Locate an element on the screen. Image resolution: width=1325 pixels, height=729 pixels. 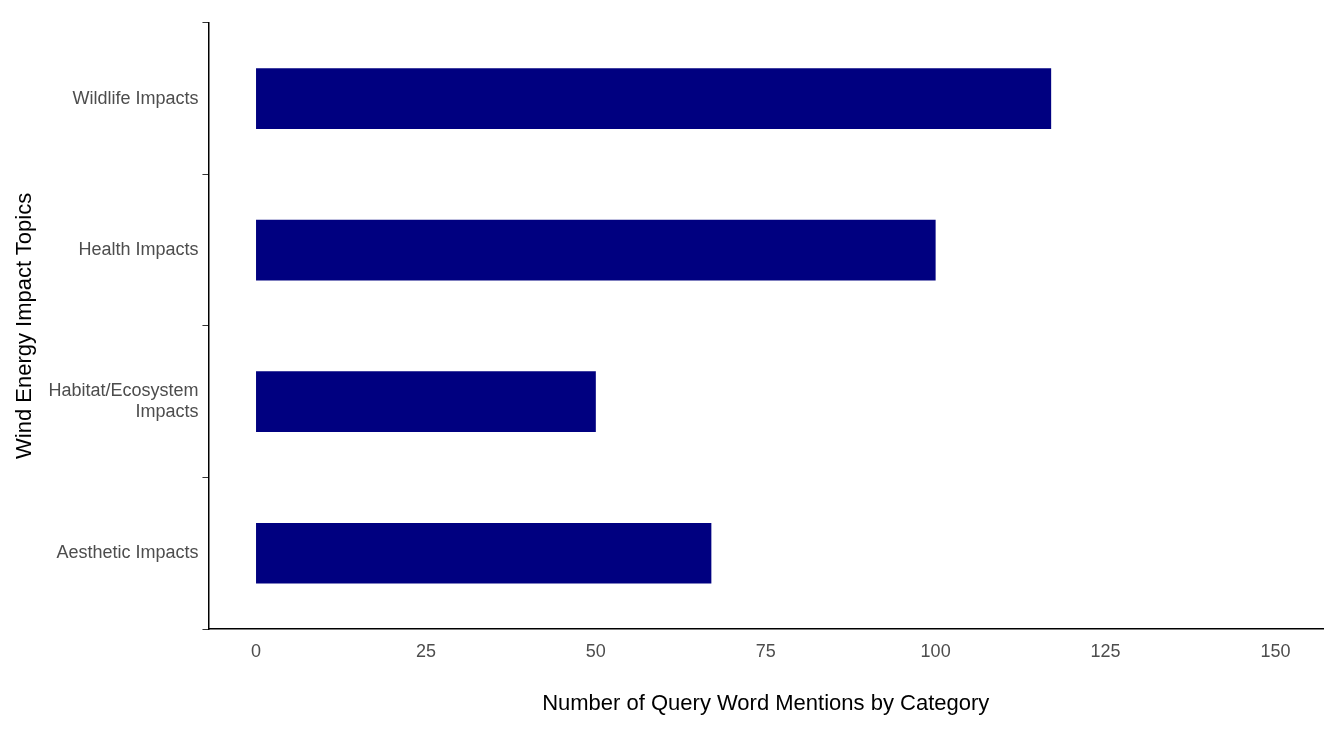
x-tick-label: 50 is located at coordinates (595, 650).